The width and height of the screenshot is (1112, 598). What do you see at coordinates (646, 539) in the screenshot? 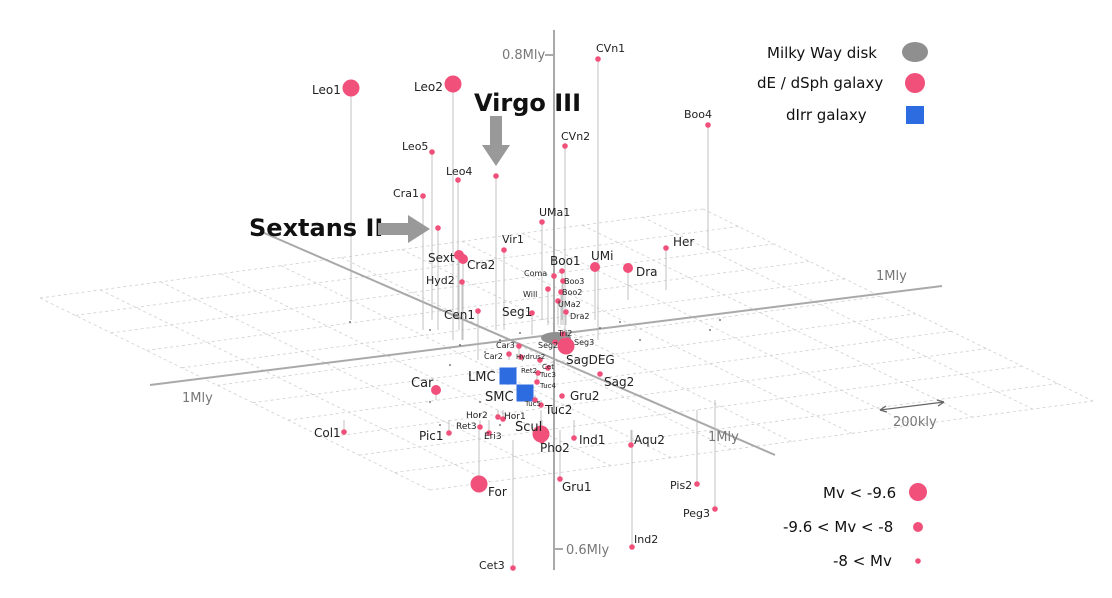
I see `galaxy-label-ind2: Ind2` at bounding box center [646, 539].